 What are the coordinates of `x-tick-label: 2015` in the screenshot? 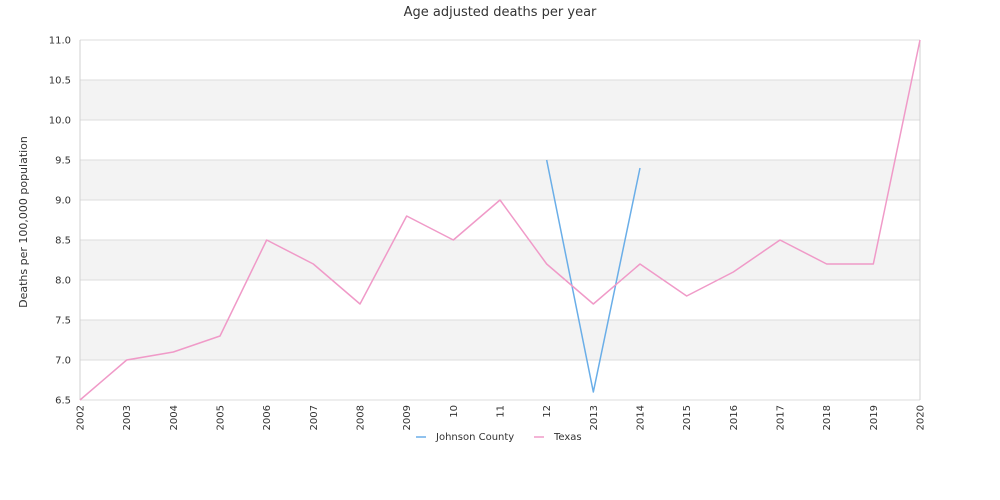 It's located at (687, 417).